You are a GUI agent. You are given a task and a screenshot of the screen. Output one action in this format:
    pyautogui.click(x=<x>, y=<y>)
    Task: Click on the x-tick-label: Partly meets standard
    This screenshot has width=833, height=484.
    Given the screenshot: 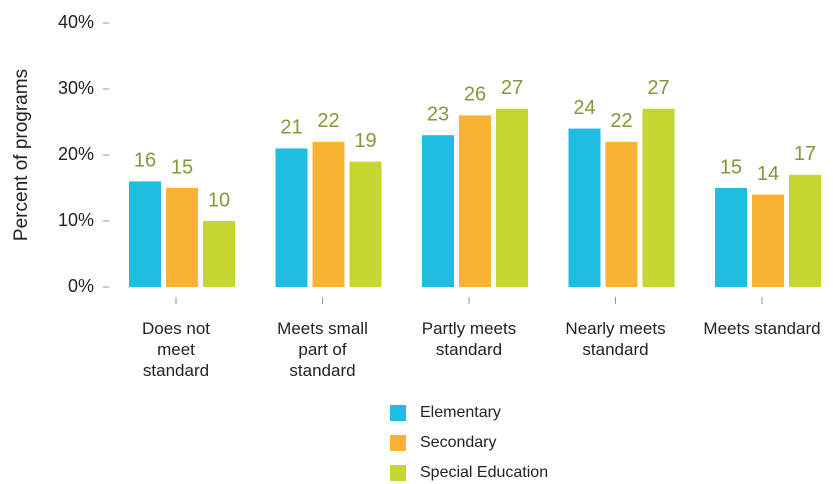 What is the action you would take?
    pyautogui.click(x=469, y=339)
    